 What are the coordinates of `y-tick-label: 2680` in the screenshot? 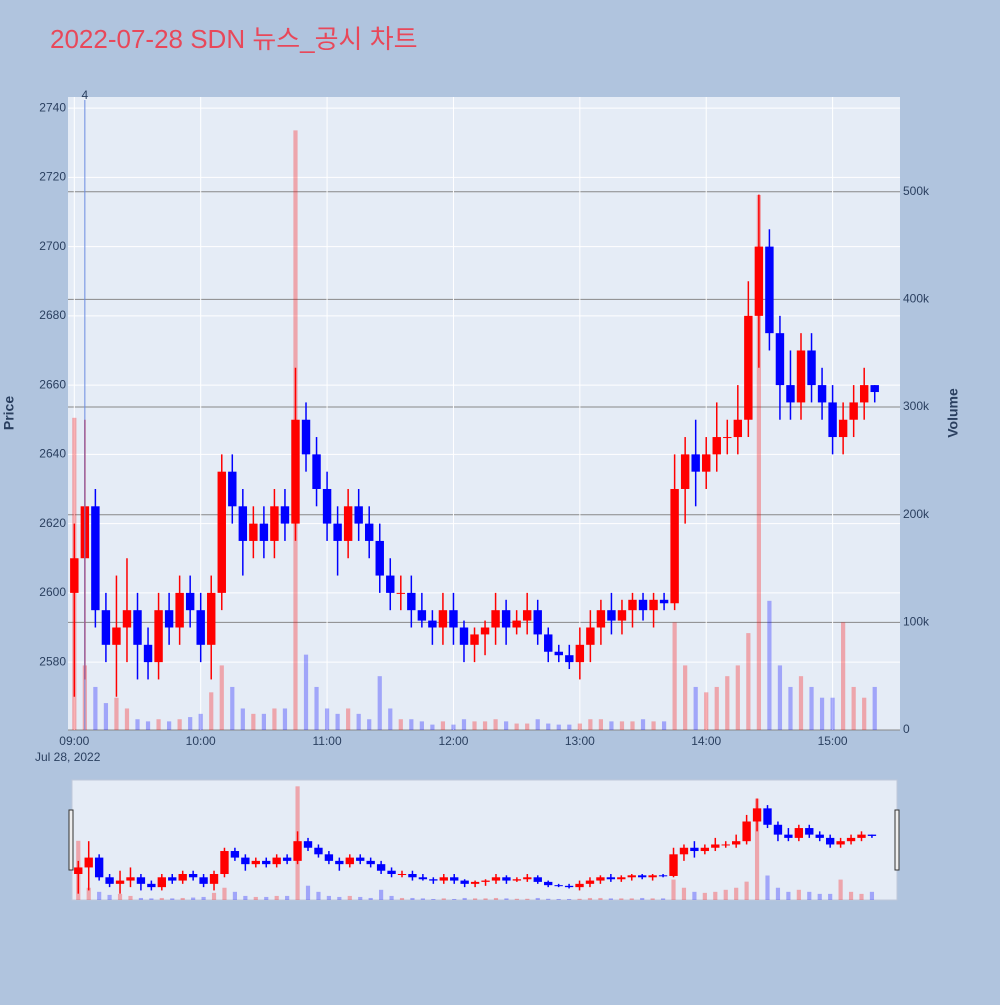 It's located at (52, 315).